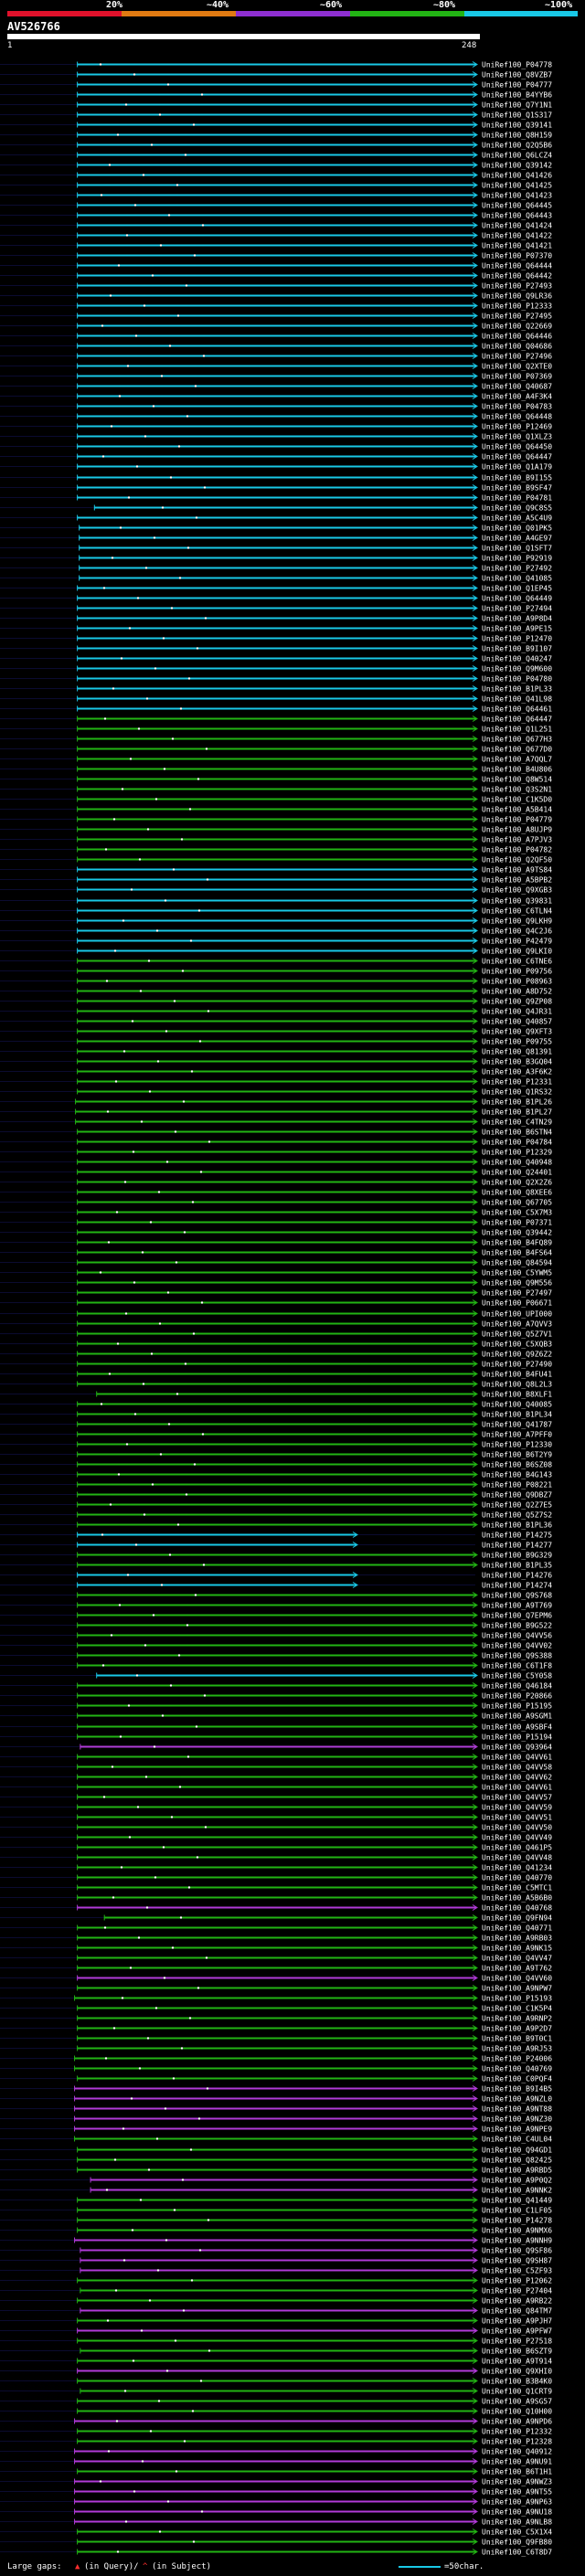 The height and width of the screenshot is (2576, 585). What do you see at coordinates (517, 1979) in the screenshot?
I see `hit-label: UniRef100_Q4VV60` at bounding box center [517, 1979].